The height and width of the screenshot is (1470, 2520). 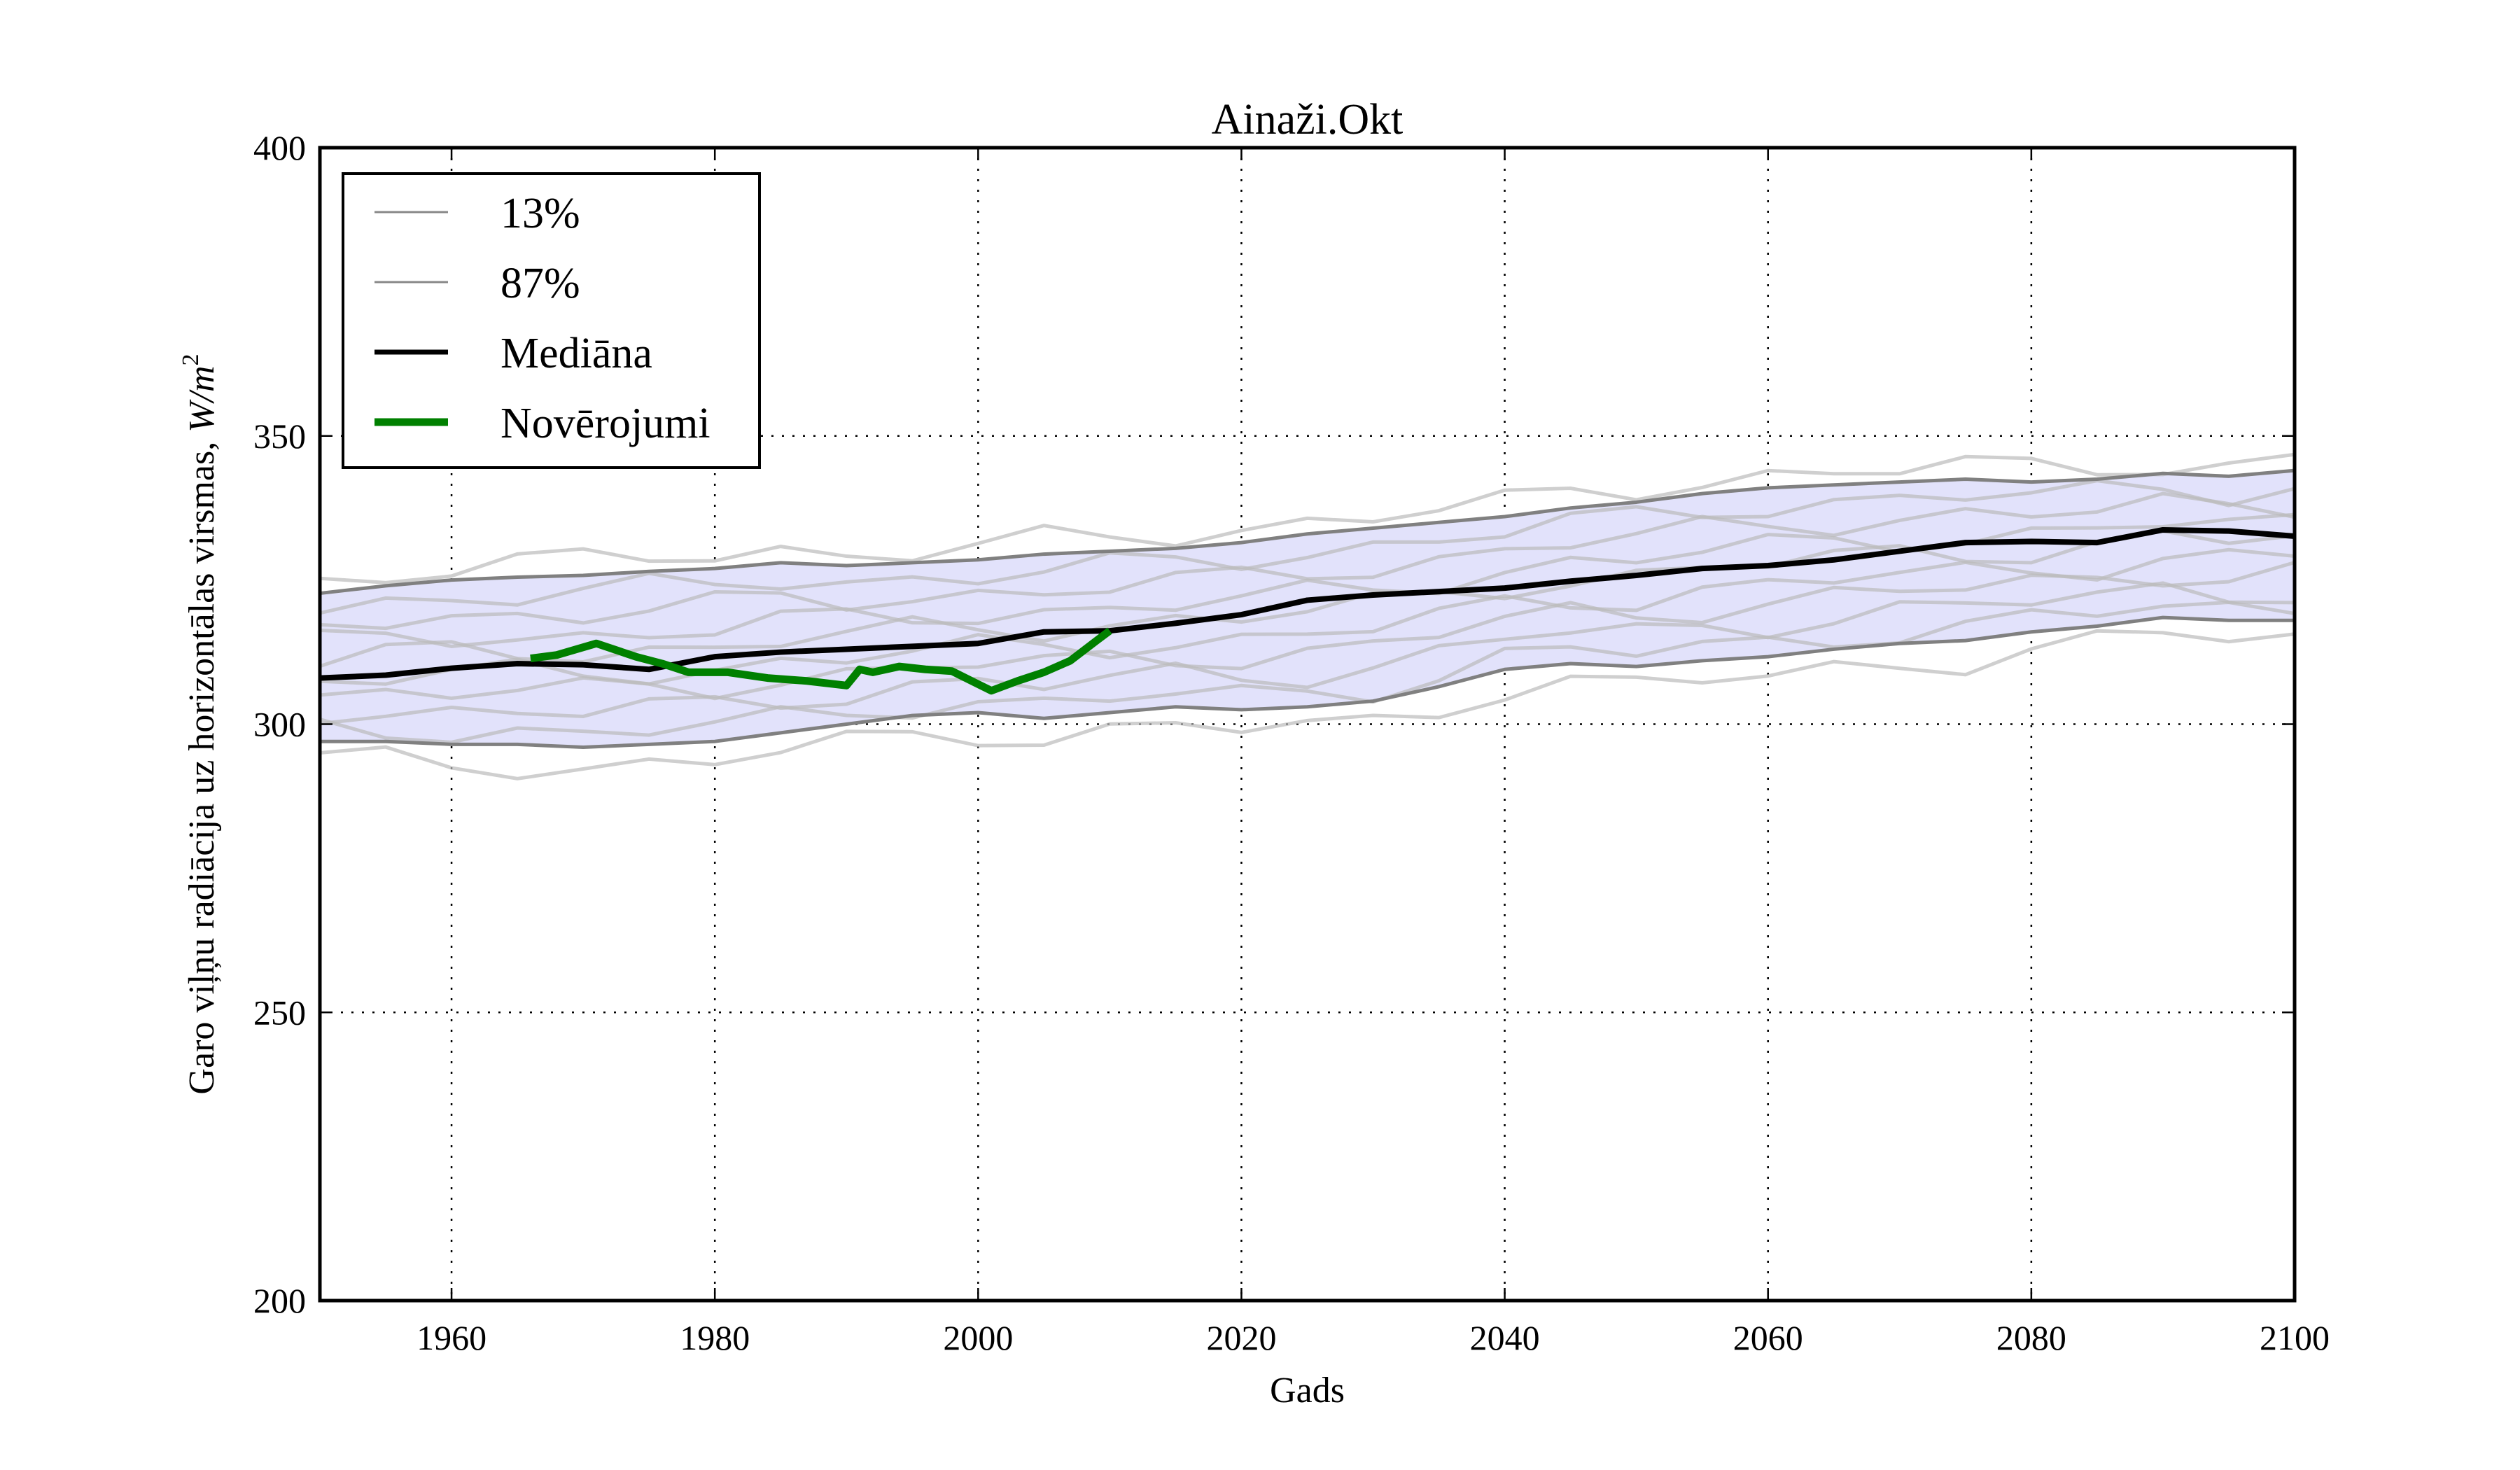 What do you see at coordinates (191, 359) in the screenshot?
I see `y-axis-label-exponent: 2` at bounding box center [191, 359].